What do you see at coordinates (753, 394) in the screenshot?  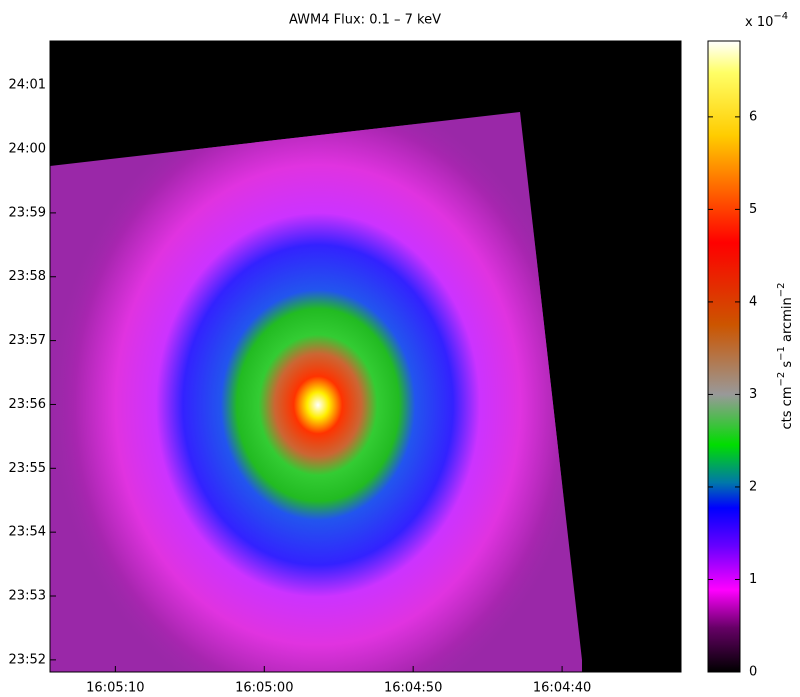 I see `colorbar-tick-label: 3` at bounding box center [753, 394].